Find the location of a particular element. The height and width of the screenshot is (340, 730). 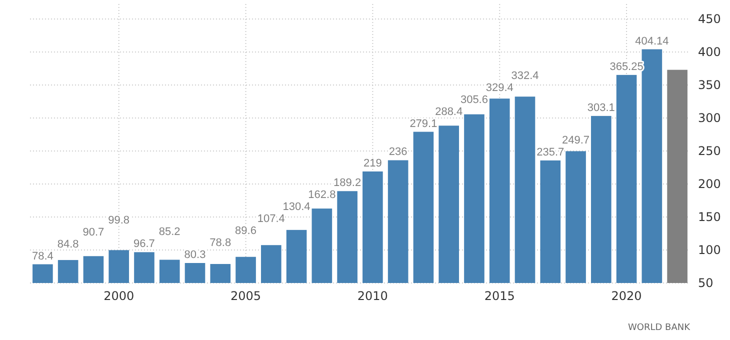

data-label: 107.4 is located at coordinates (271, 219).